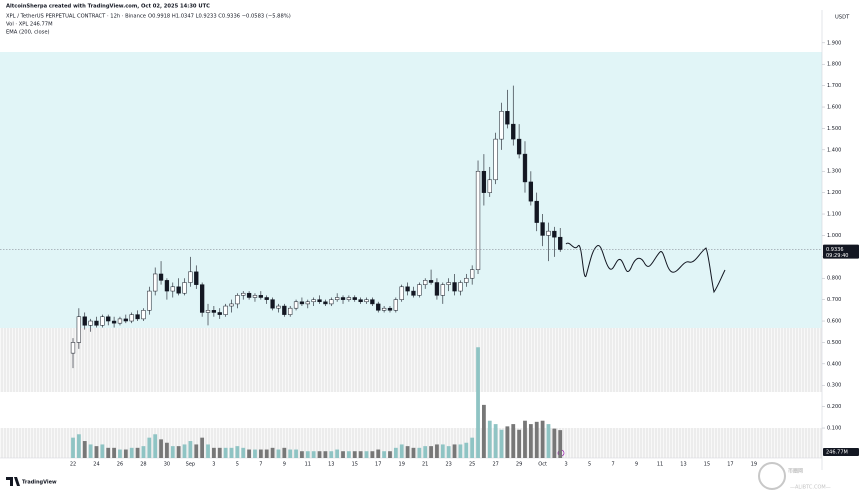  I want to click on y-tick-label: 1.100, so click(834, 215).